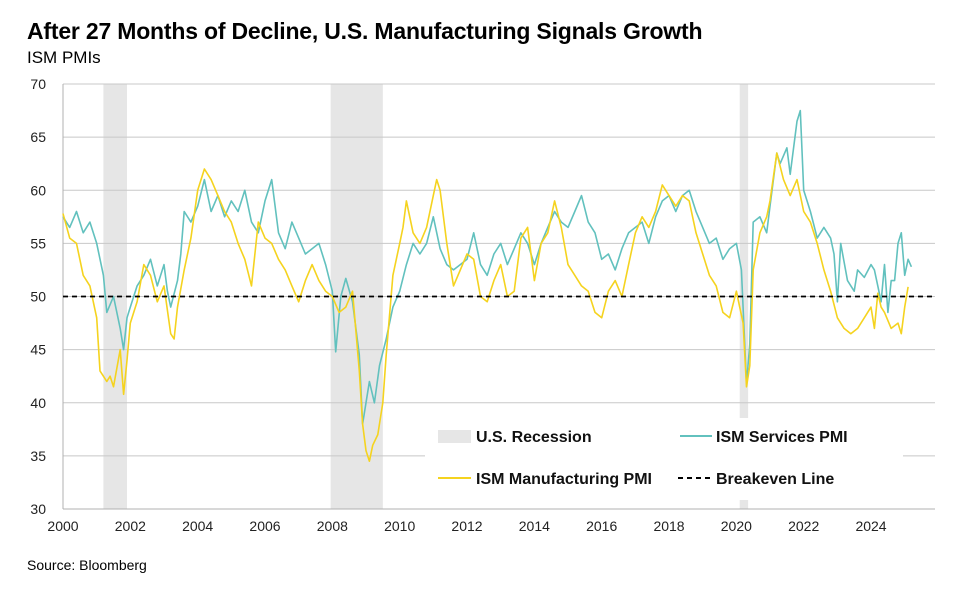 Image resolution: width=960 pixels, height=595 pixels. What do you see at coordinates (332, 526) in the screenshot?
I see `x-tick-label: 2008` at bounding box center [332, 526].